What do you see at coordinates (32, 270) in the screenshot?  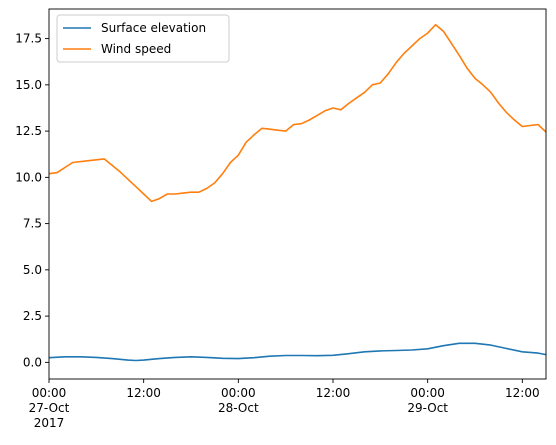 I see `y-tick-label-2: 5.0` at bounding box center [32, 270].